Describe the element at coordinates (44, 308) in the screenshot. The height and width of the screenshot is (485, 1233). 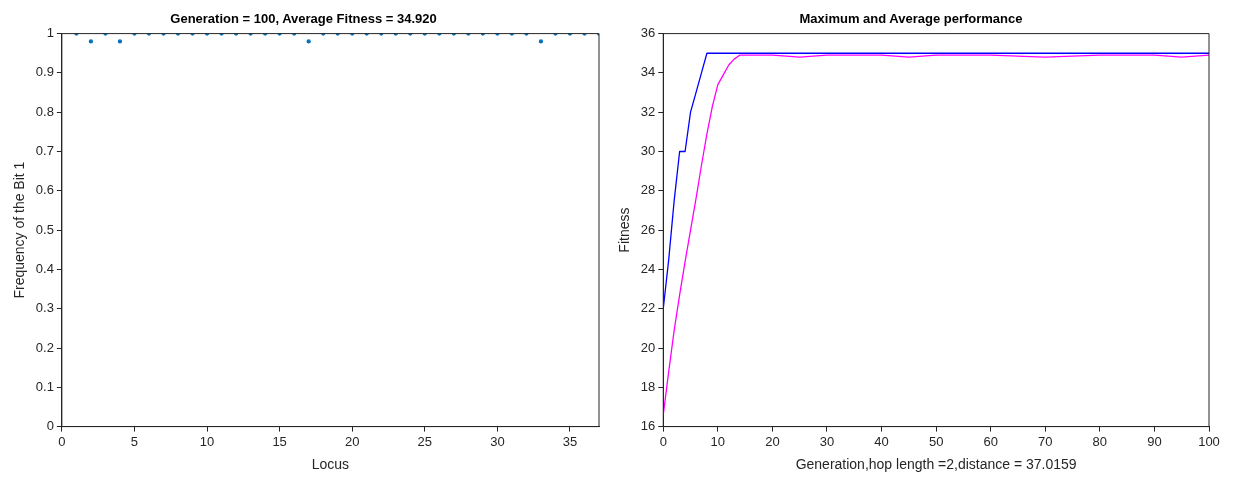
I see `y-tick-label: 0.3` at that location.